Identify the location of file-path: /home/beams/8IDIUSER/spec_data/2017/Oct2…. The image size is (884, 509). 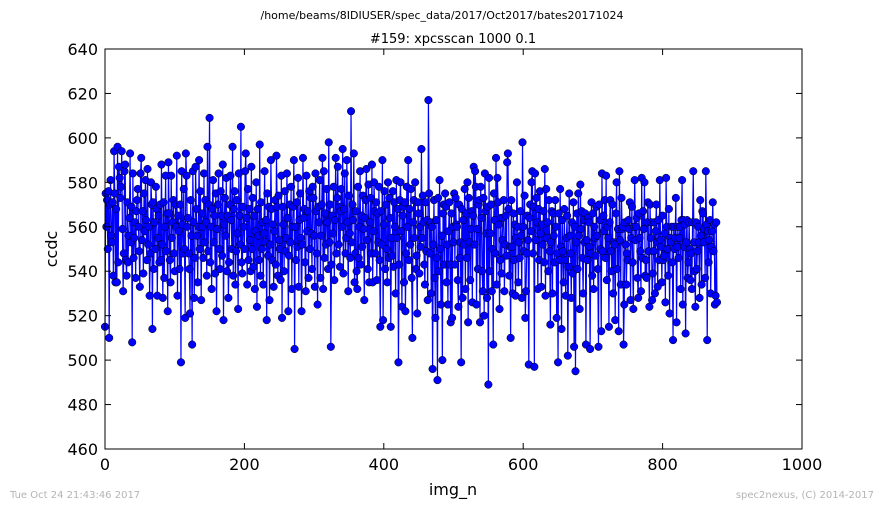
(442, 15).